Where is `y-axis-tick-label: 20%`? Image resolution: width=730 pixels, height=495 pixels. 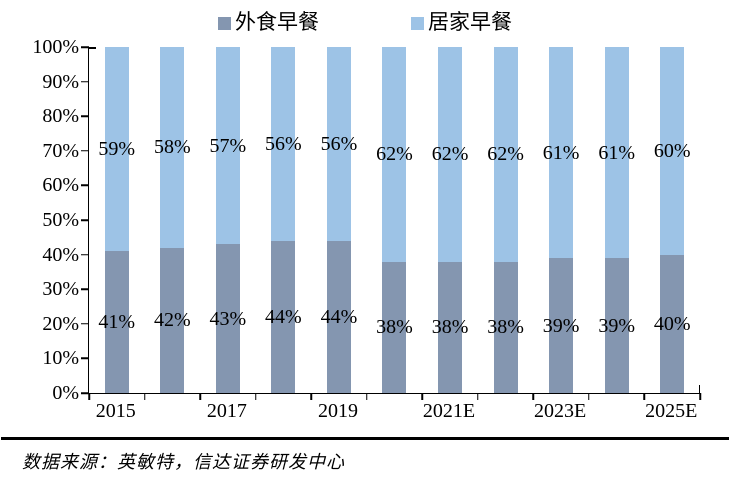
y-axis-tick-label: 20% is located at coordinates (60, 323).